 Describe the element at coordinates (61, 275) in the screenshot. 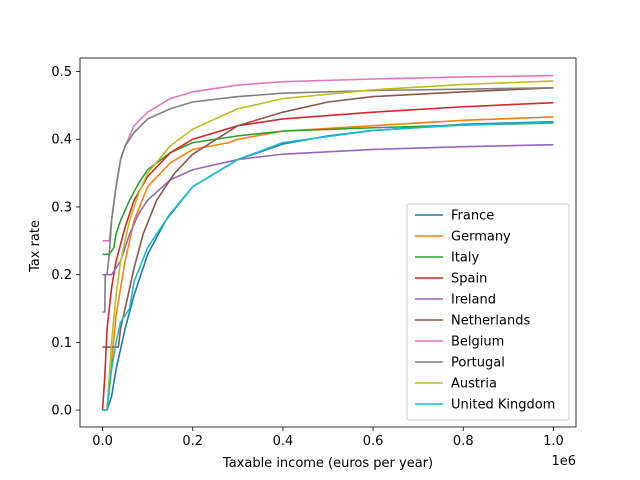

I see `y-tick-label: 0.2` at that location.